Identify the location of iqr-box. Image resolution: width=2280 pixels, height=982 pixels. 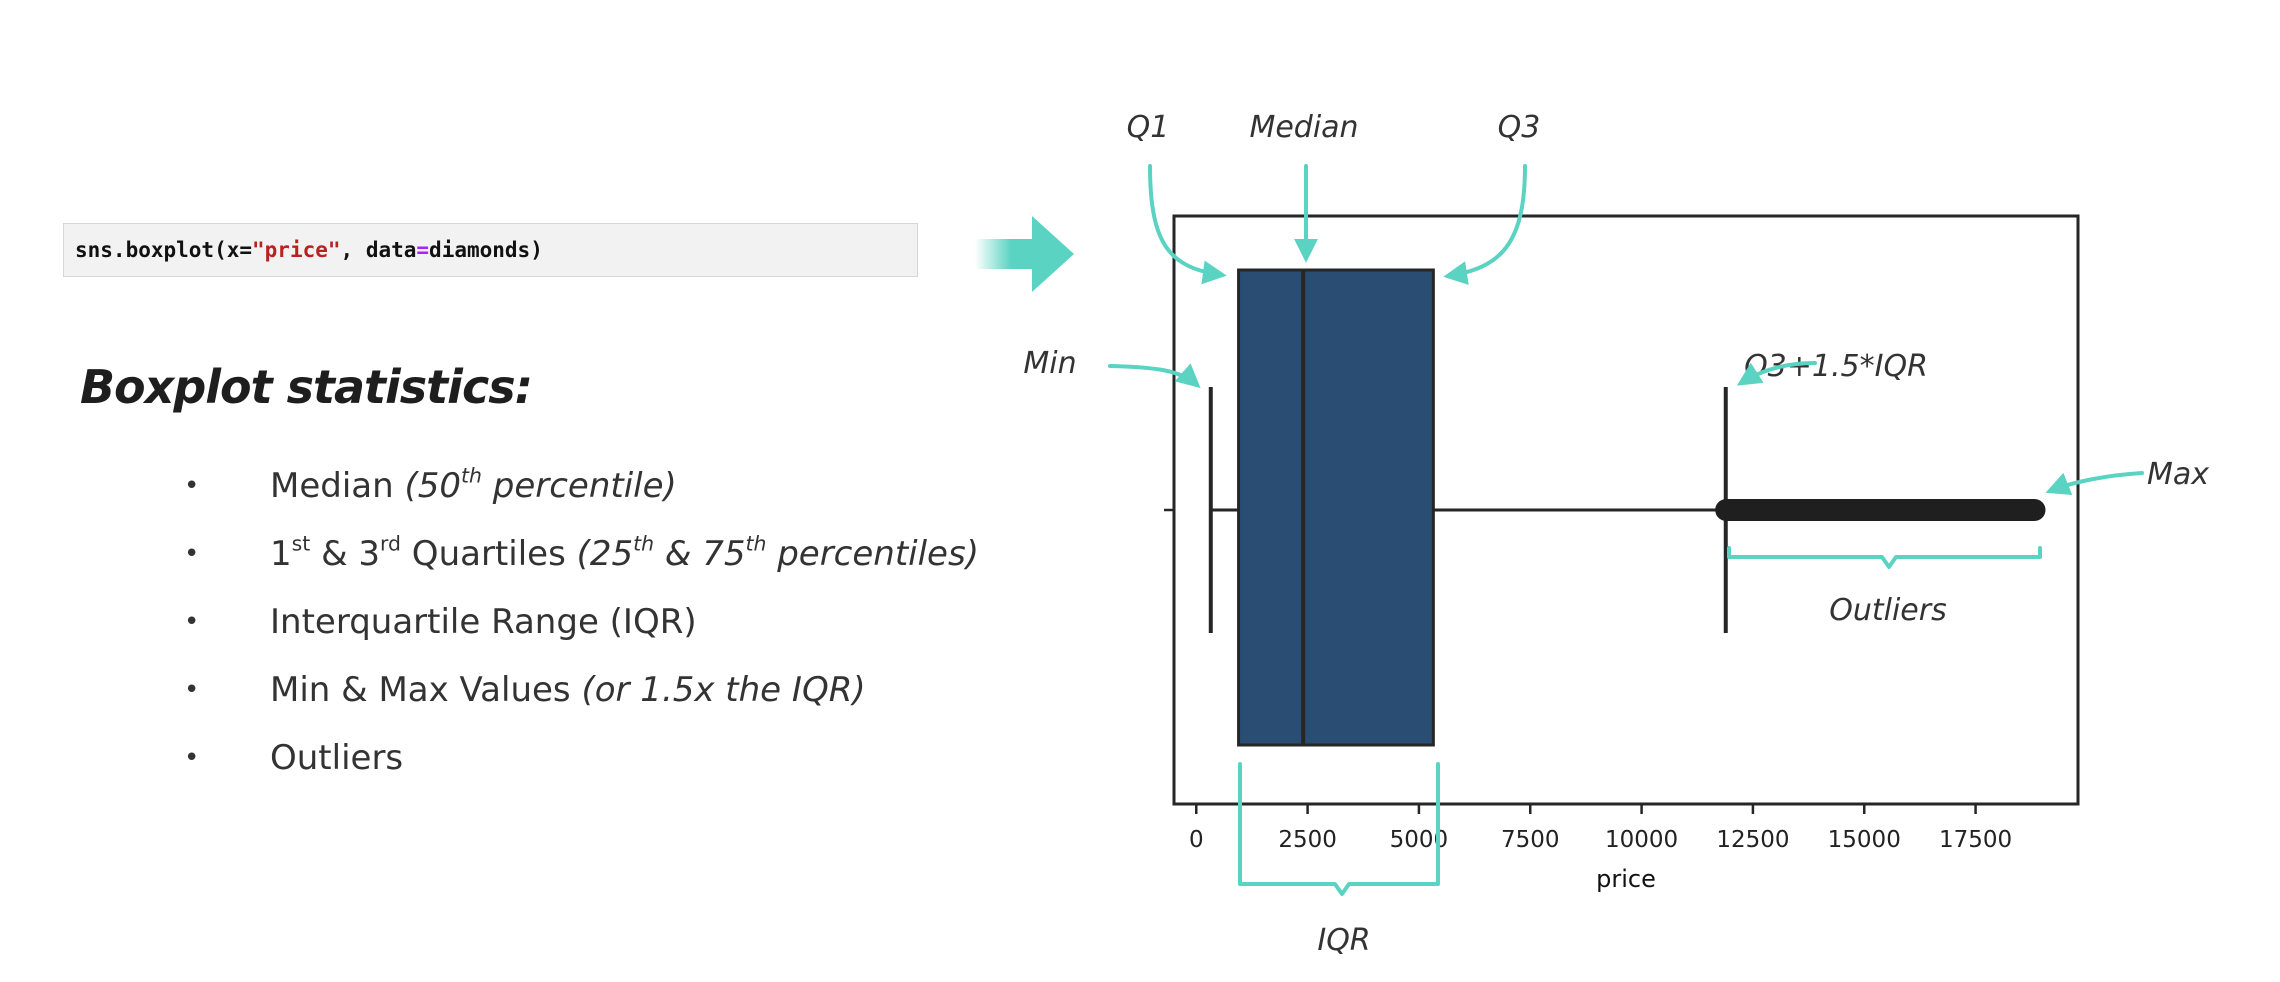
(1336, 507).